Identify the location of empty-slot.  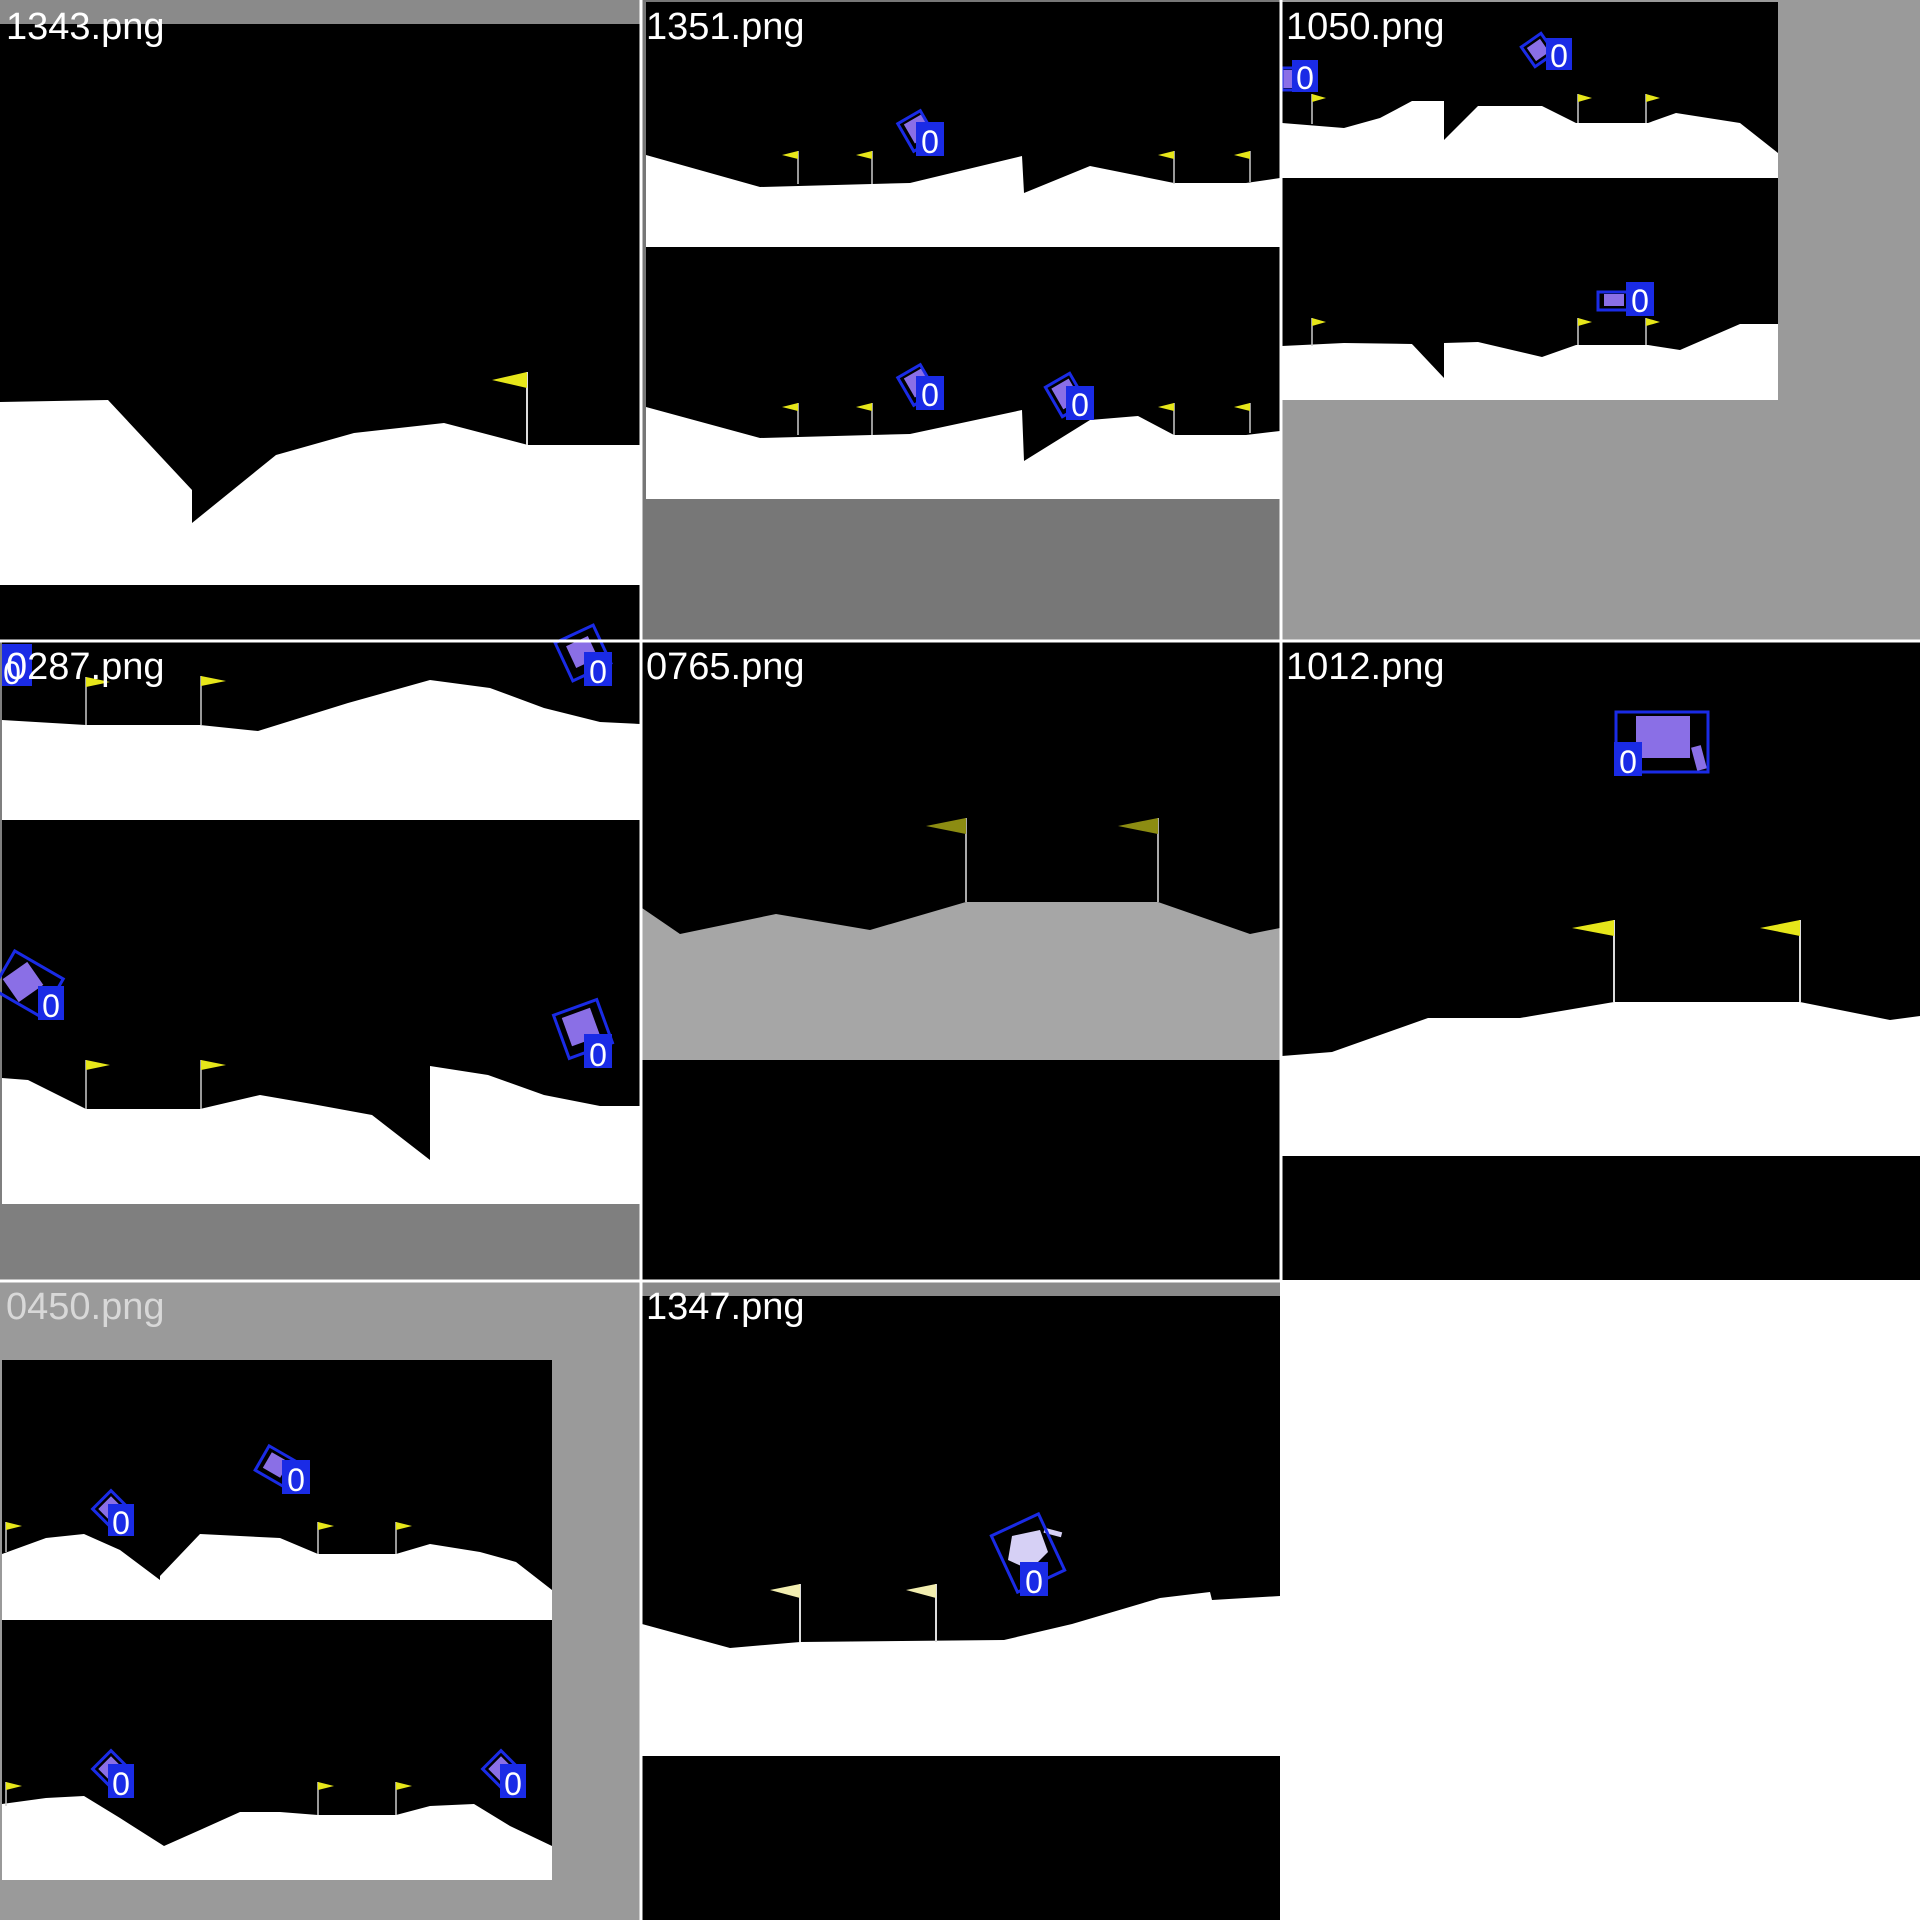
(1601, 1601).